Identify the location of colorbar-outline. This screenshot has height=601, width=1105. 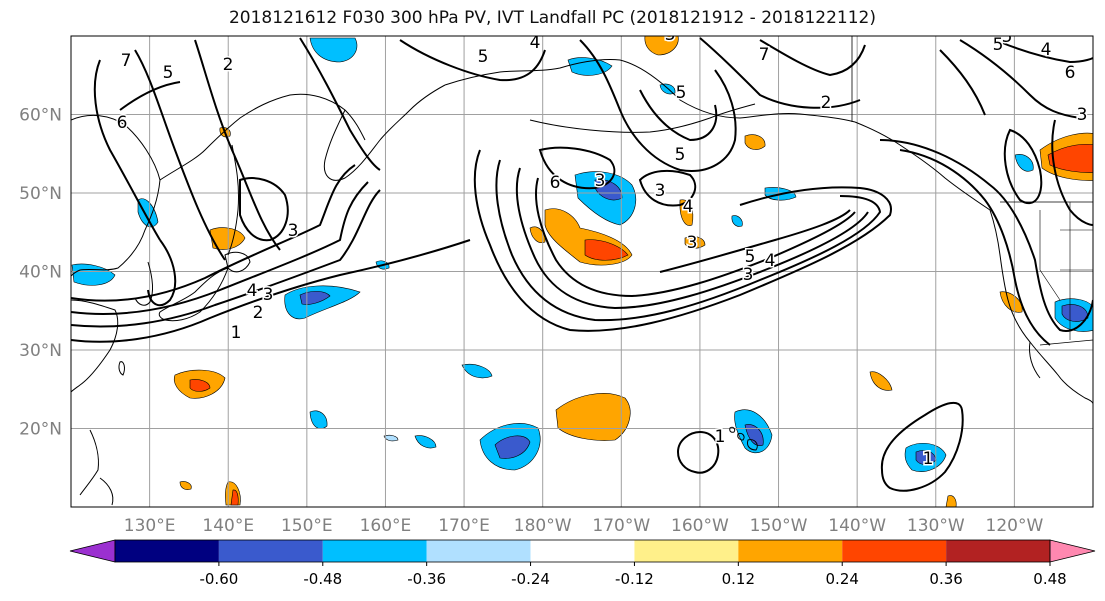
(582, 551).